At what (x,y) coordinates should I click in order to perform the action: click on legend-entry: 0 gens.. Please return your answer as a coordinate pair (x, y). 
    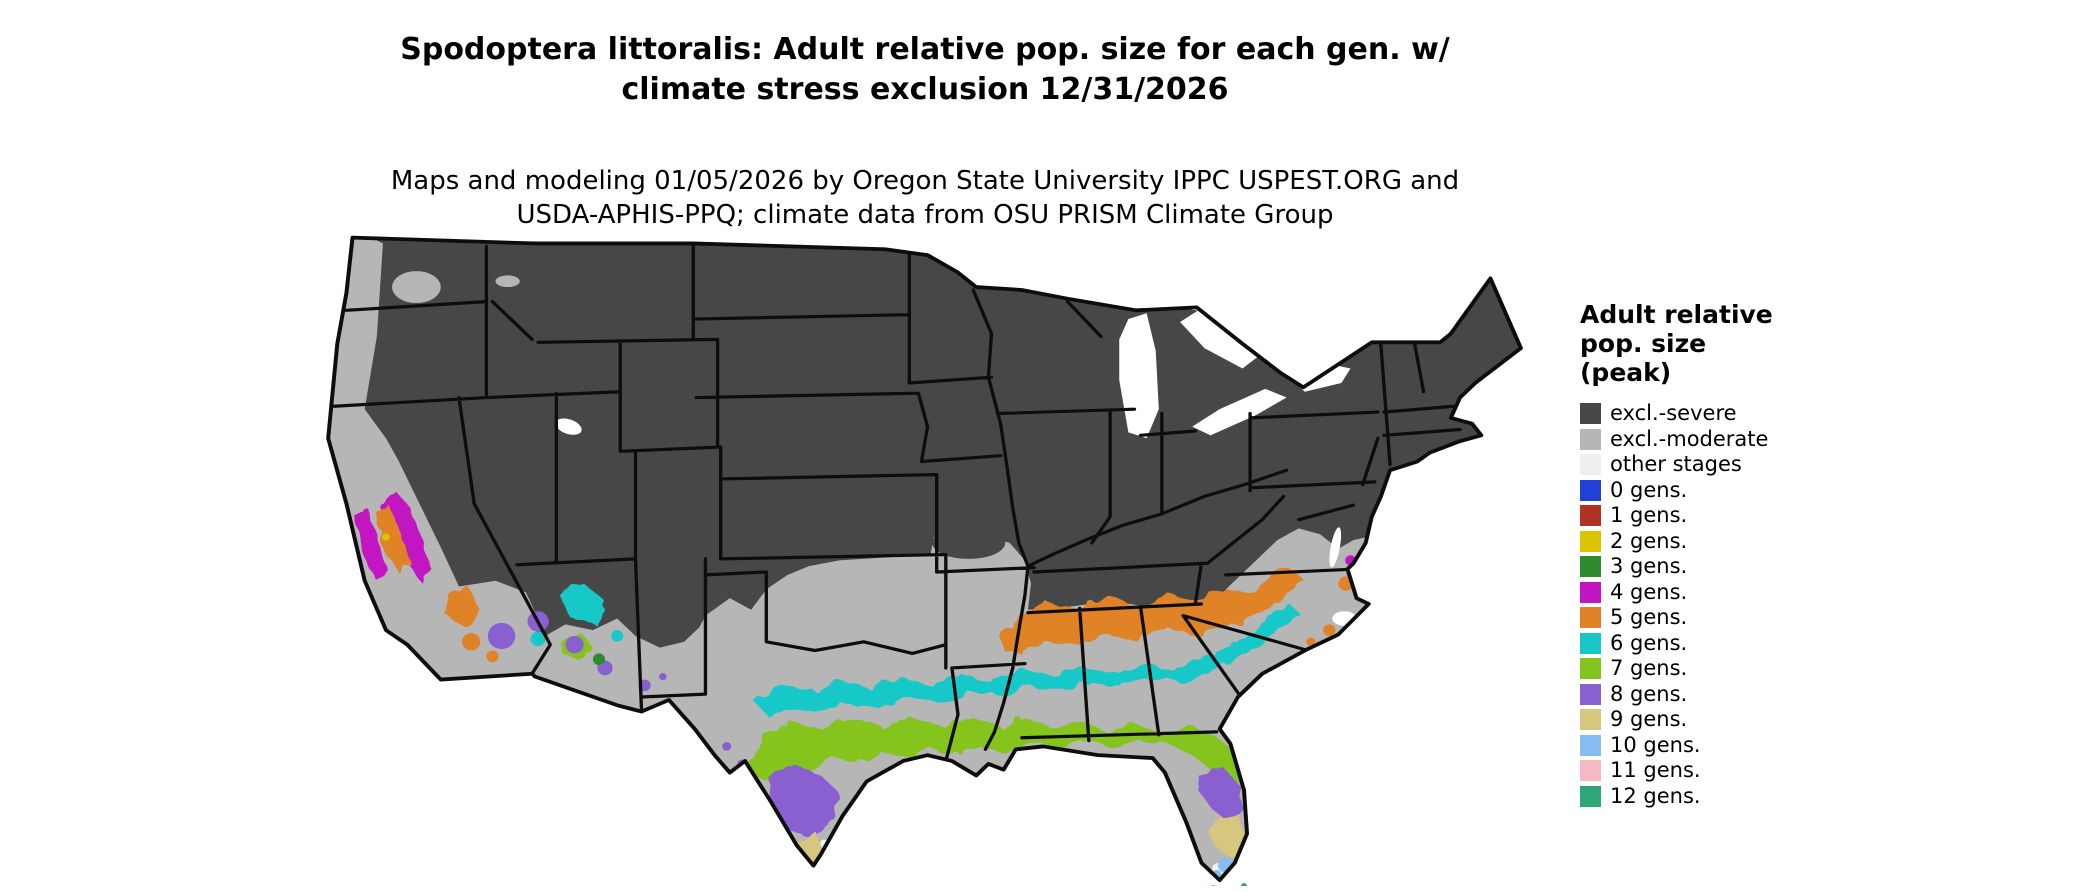
    Looking at the image, I should click on (1740, 491).